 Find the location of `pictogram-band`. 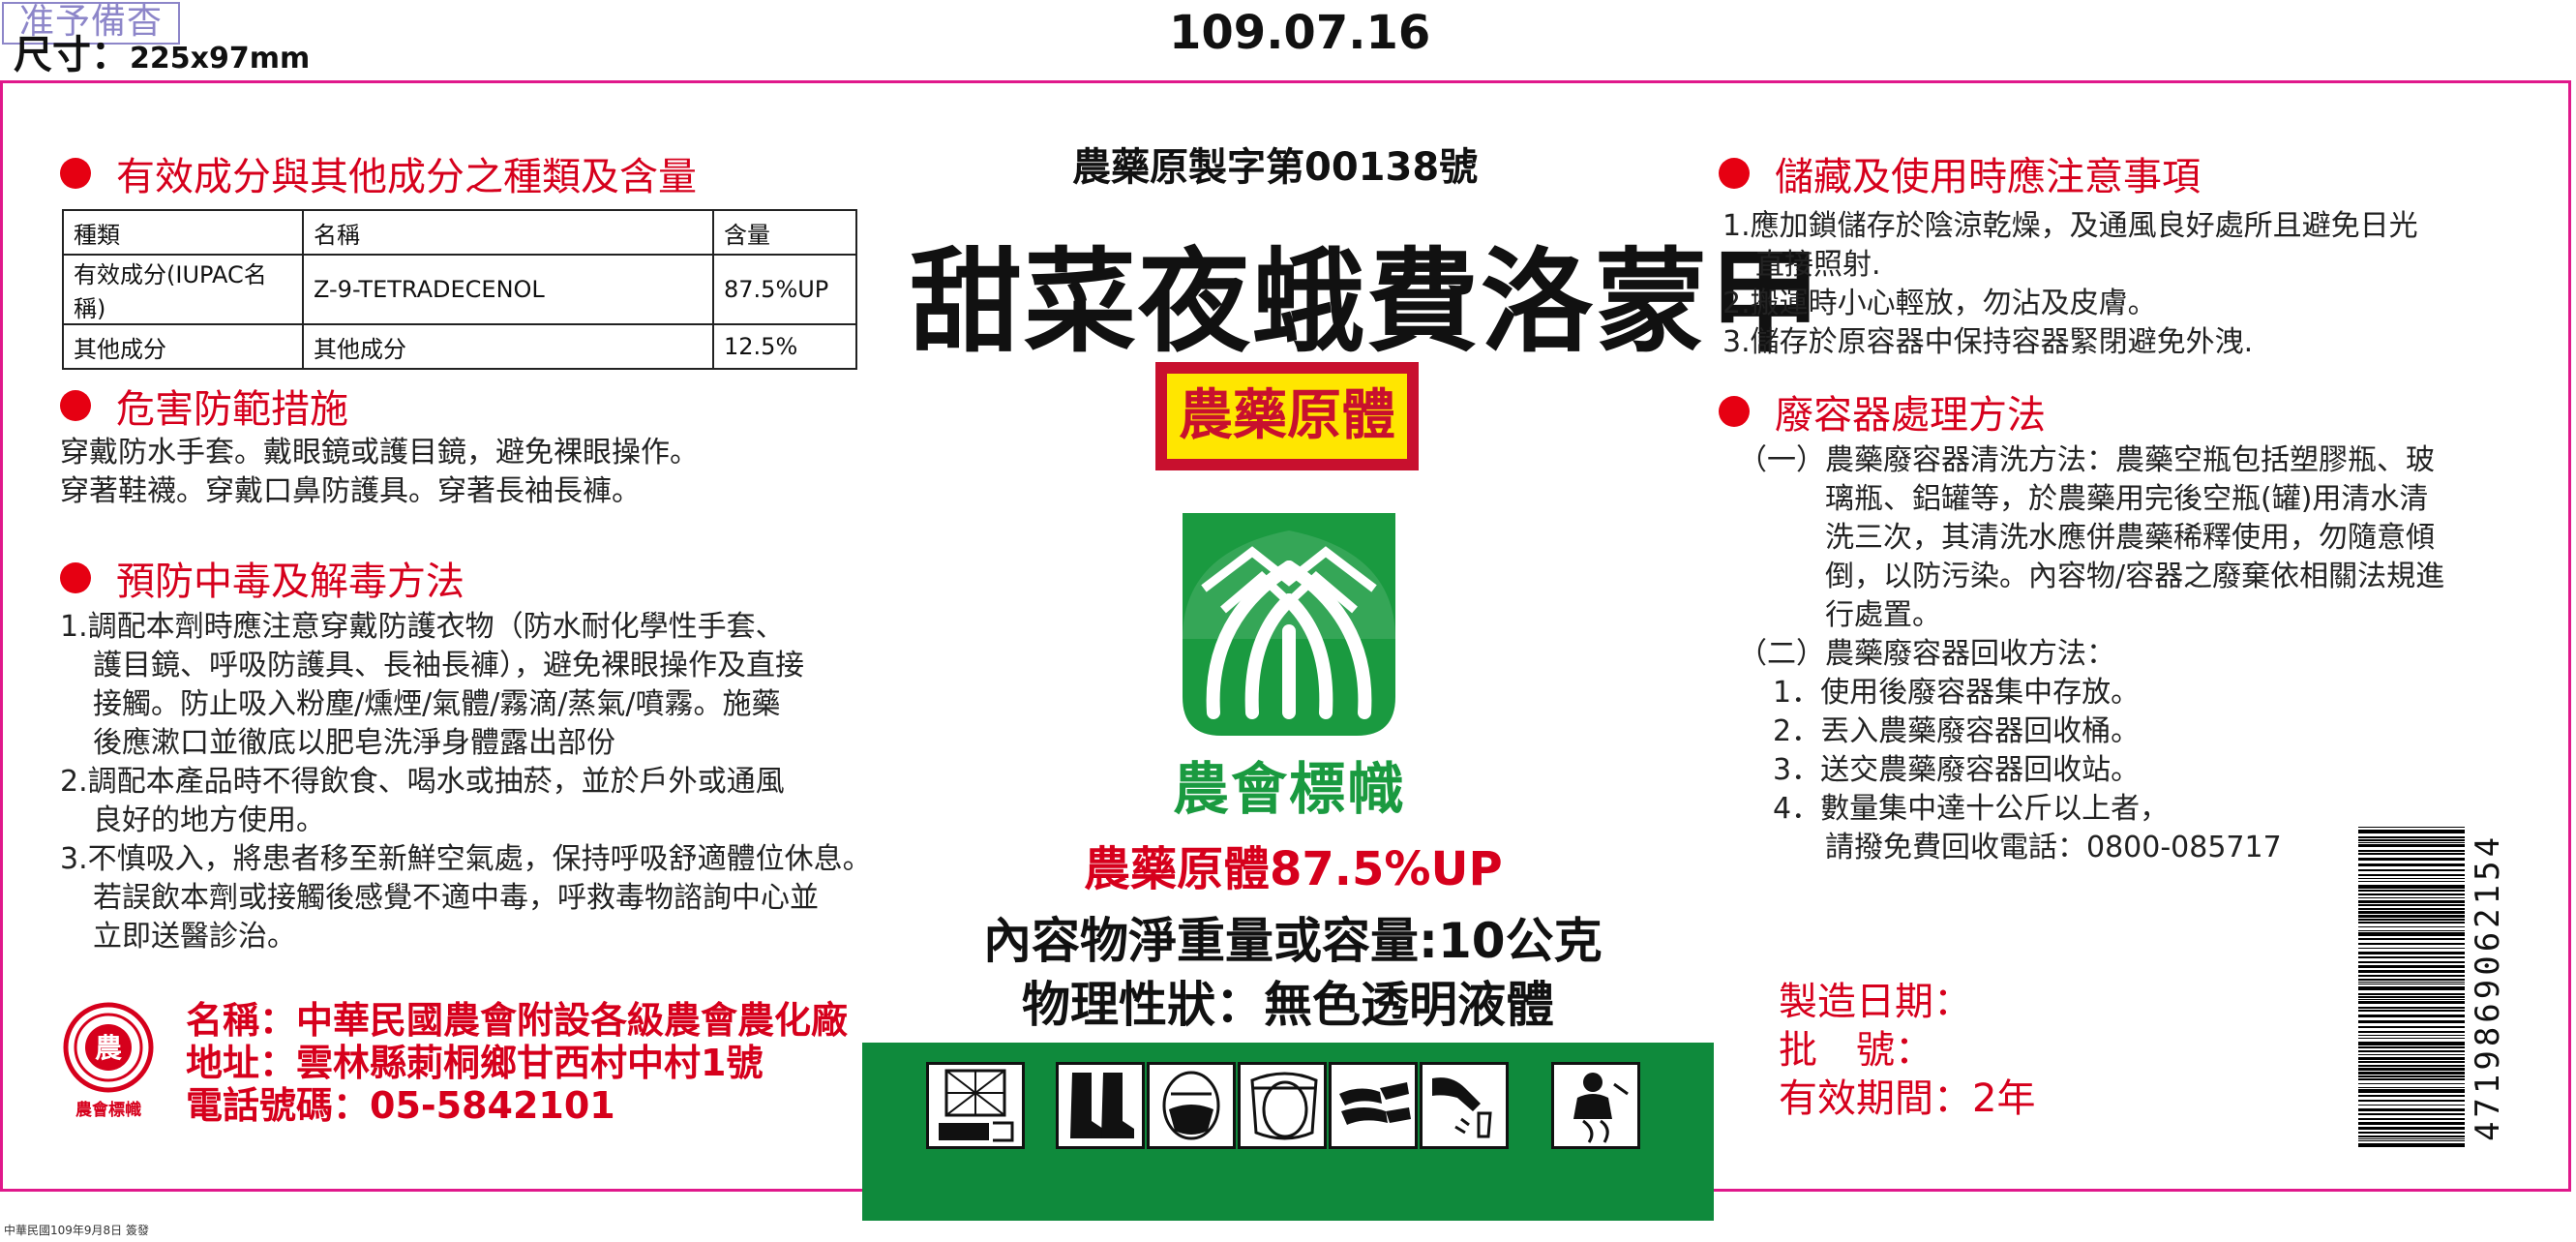

pictogram-band is located at coordinates (1288, 1132).